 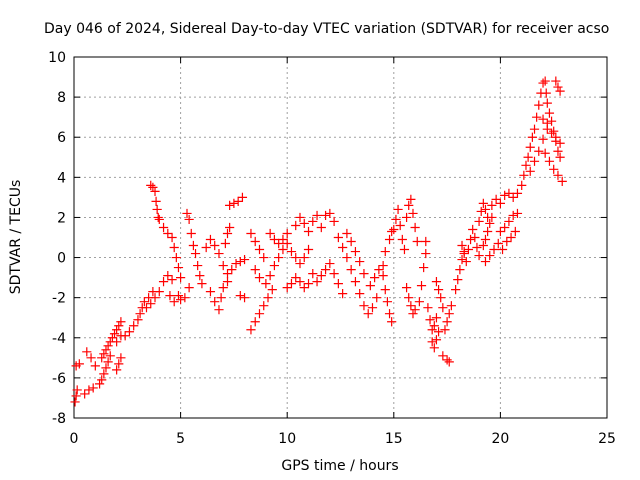 I want to click on x-tick-label: 0, so click(x=74, y=439).